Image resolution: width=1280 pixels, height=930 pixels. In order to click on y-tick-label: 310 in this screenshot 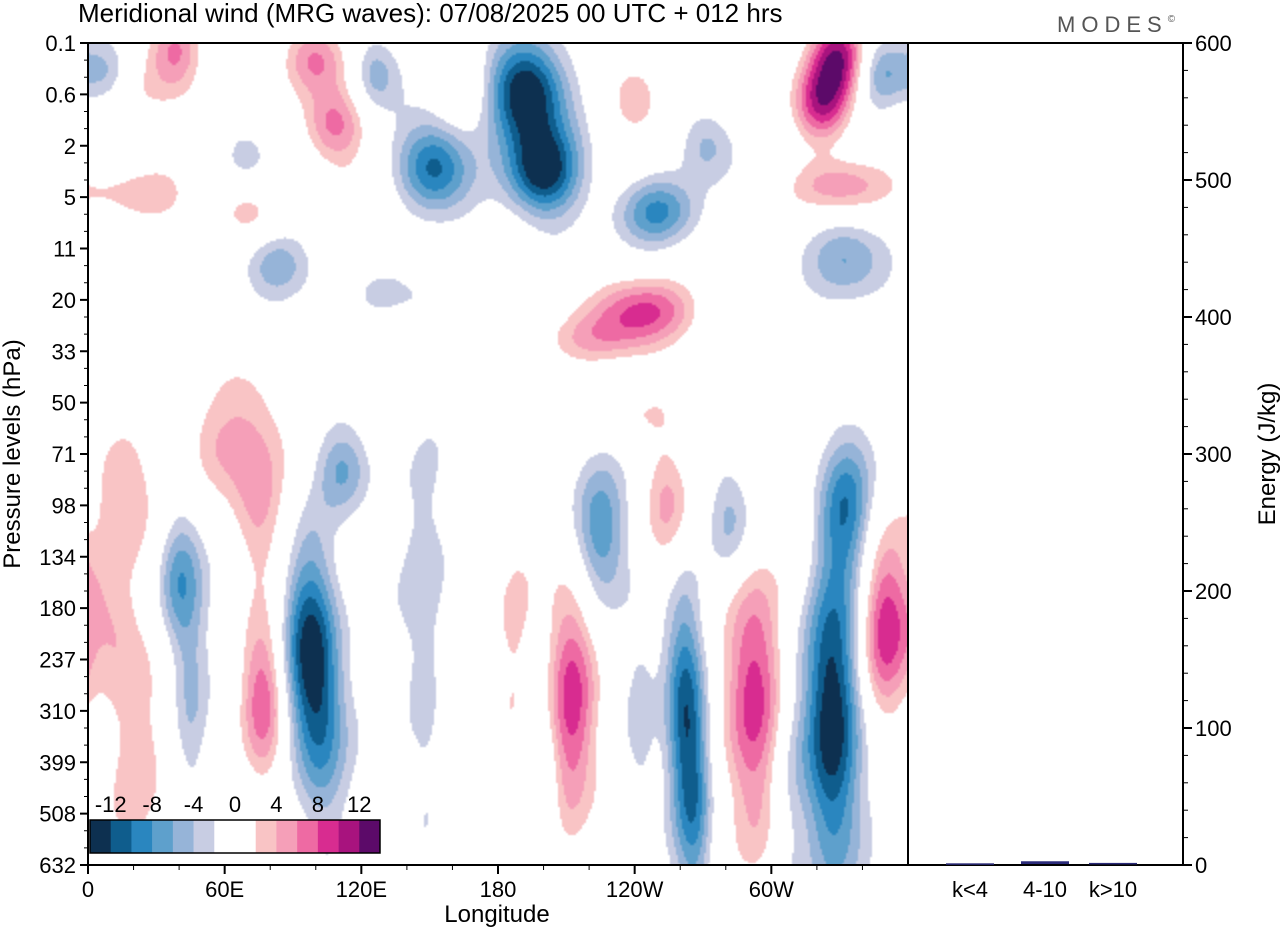, I will do `click(57, 711)`.